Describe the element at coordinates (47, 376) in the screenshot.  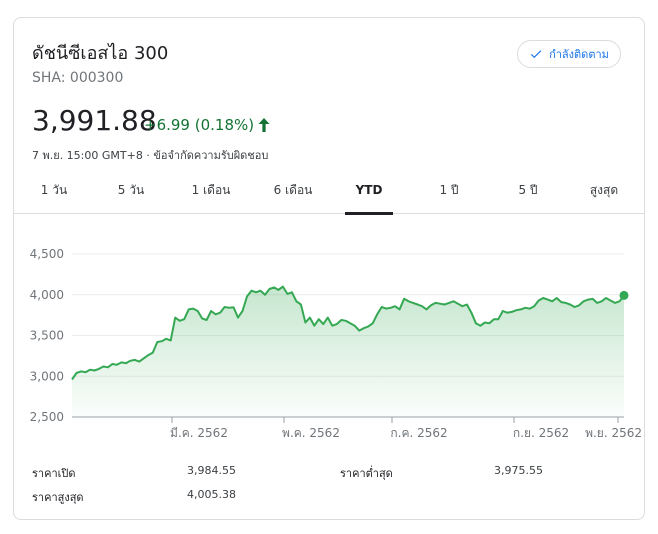
I see `y-tick-label: 3,000` at that location.